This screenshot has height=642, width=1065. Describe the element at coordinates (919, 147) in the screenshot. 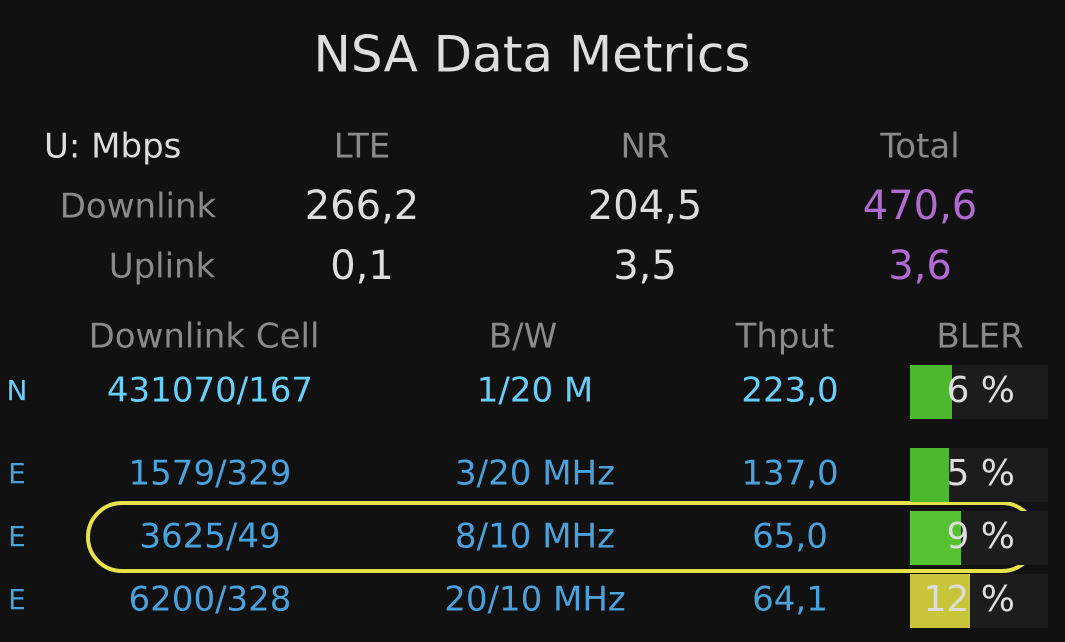

I see `column-header: Total` at that location.